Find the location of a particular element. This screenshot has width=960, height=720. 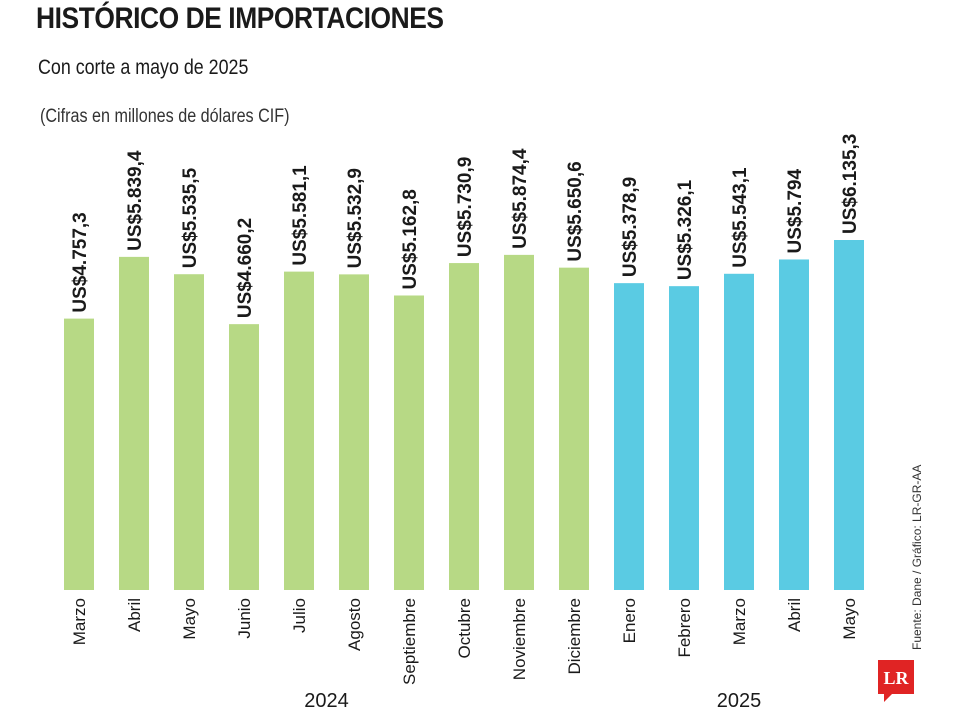

chart-title: HISTÓRICO DE IMPORTACIONES is located at coordinates (240, 18).